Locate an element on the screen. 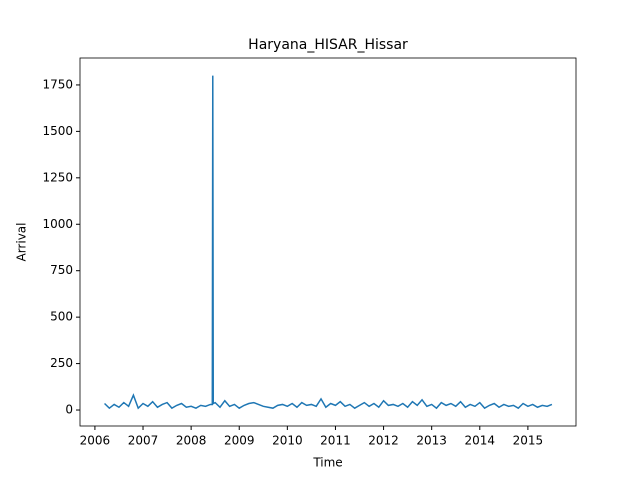 The image size is (640, 484). x-tick-label: 2015 is located at coordinates (528, 441).